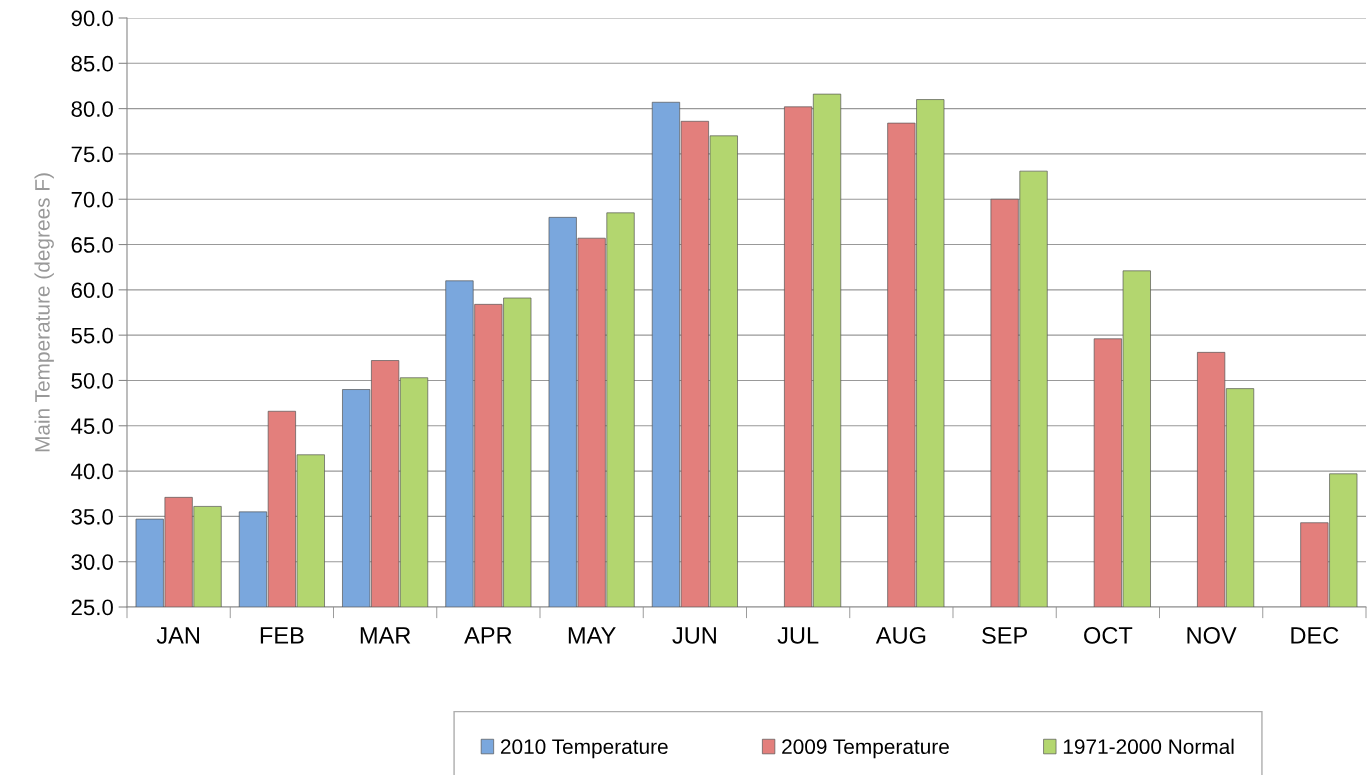  I want to click on x-tick-label: DEC, so click(1315, 635).